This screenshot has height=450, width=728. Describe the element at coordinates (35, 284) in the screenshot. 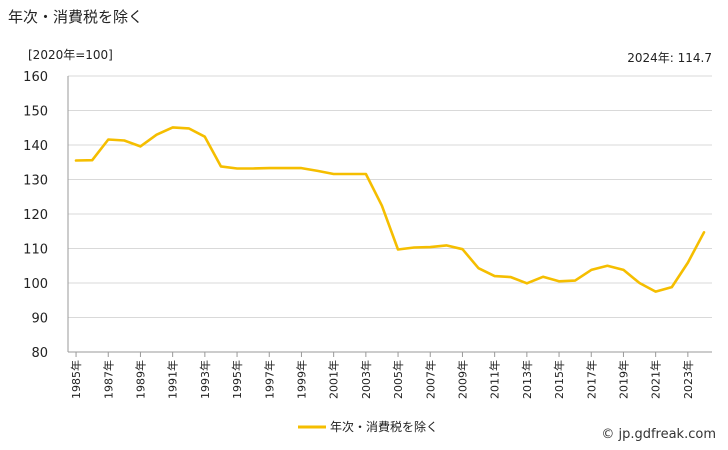

I see `y-tick-label: 100` at that location.